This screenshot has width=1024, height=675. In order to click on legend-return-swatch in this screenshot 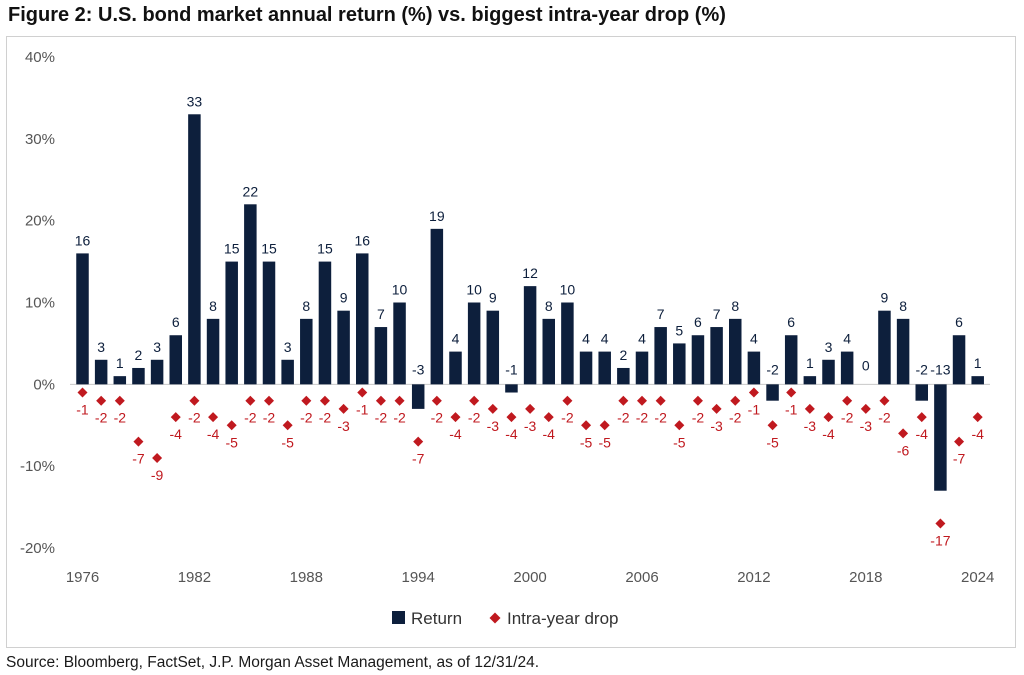, I will do `click(398, 617)`.